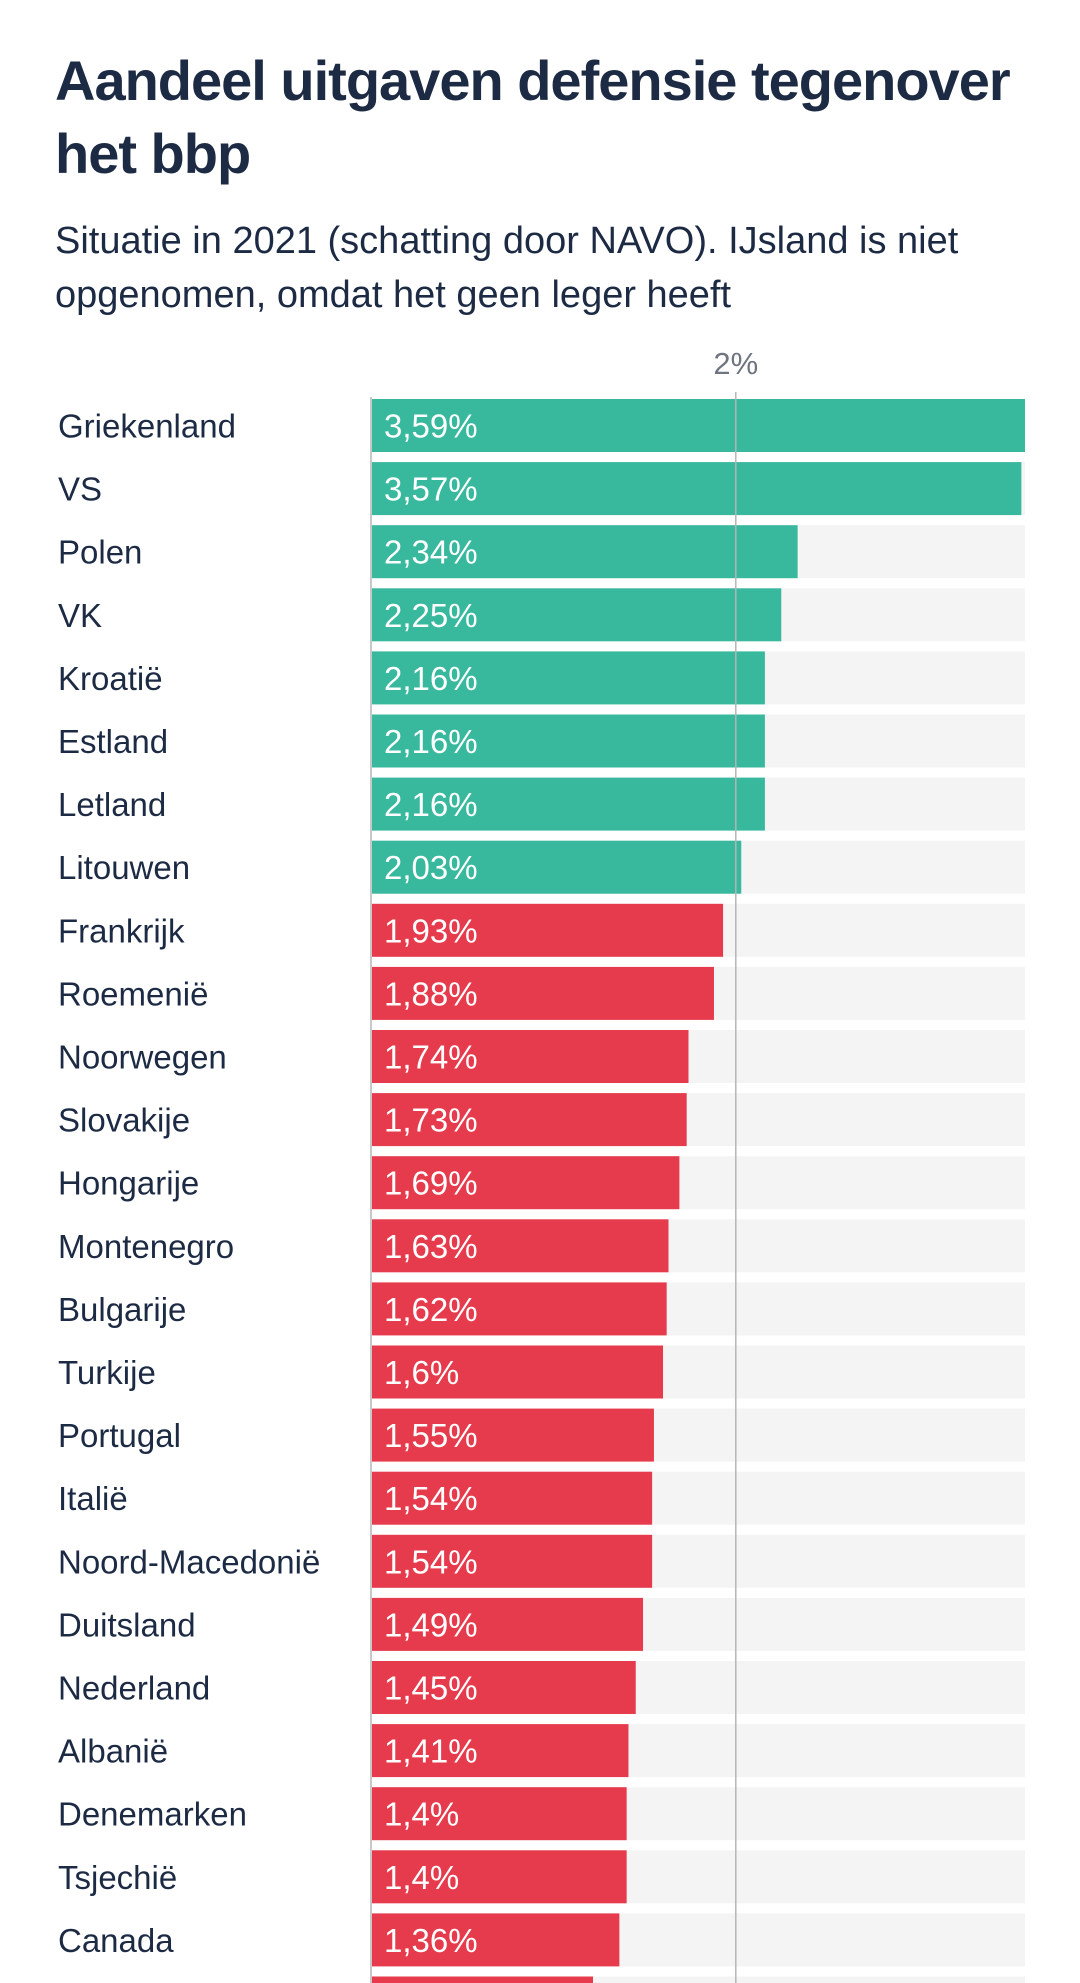  What do you see at coordinates (116, 1940) in the screenshot?
I see `category-label: Canada` at bounding box center [116, 1940].